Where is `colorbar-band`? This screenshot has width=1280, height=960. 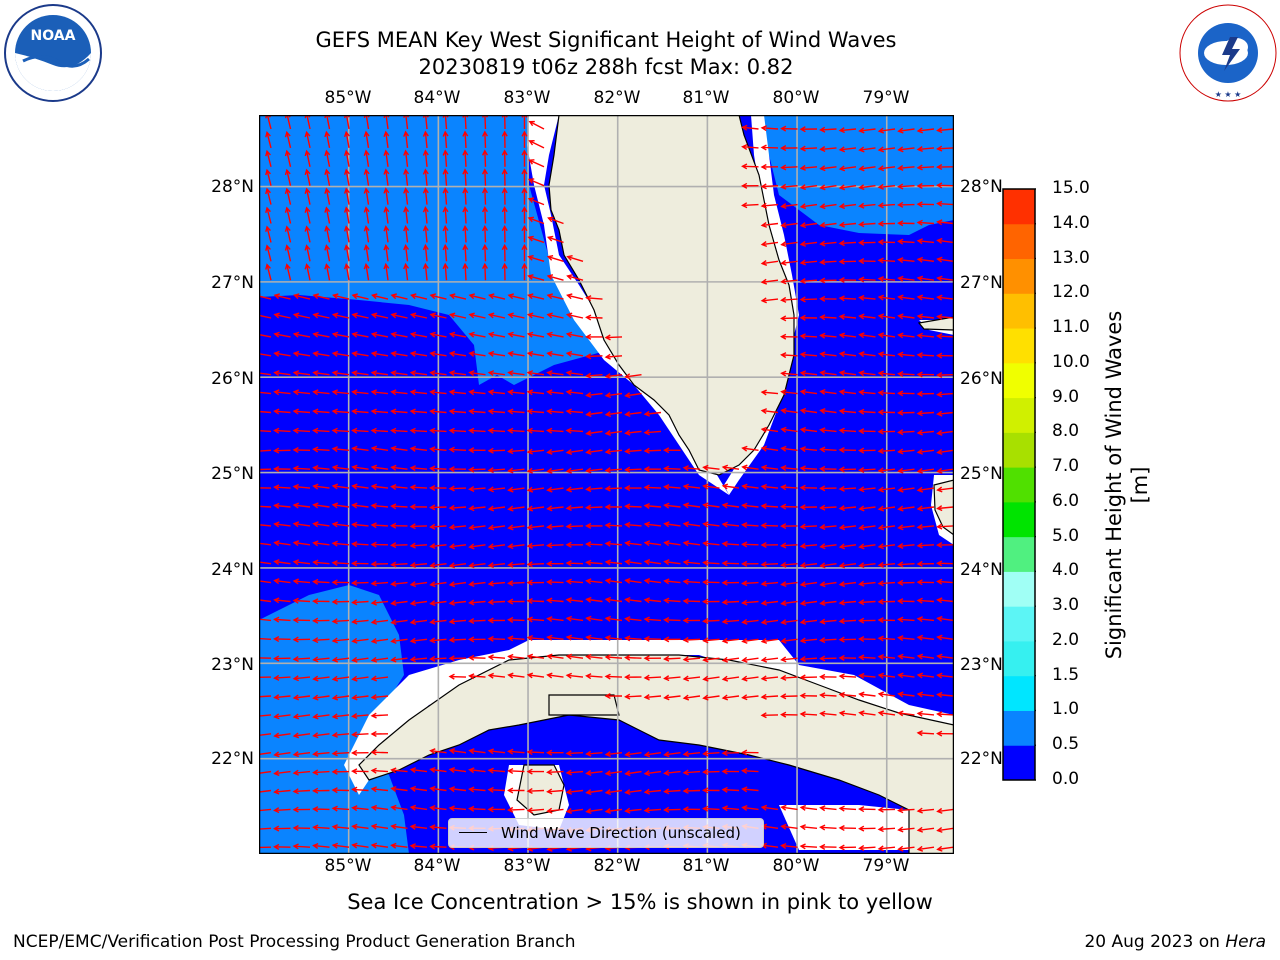 colorbar-band is located at coordinates (1019, 624).